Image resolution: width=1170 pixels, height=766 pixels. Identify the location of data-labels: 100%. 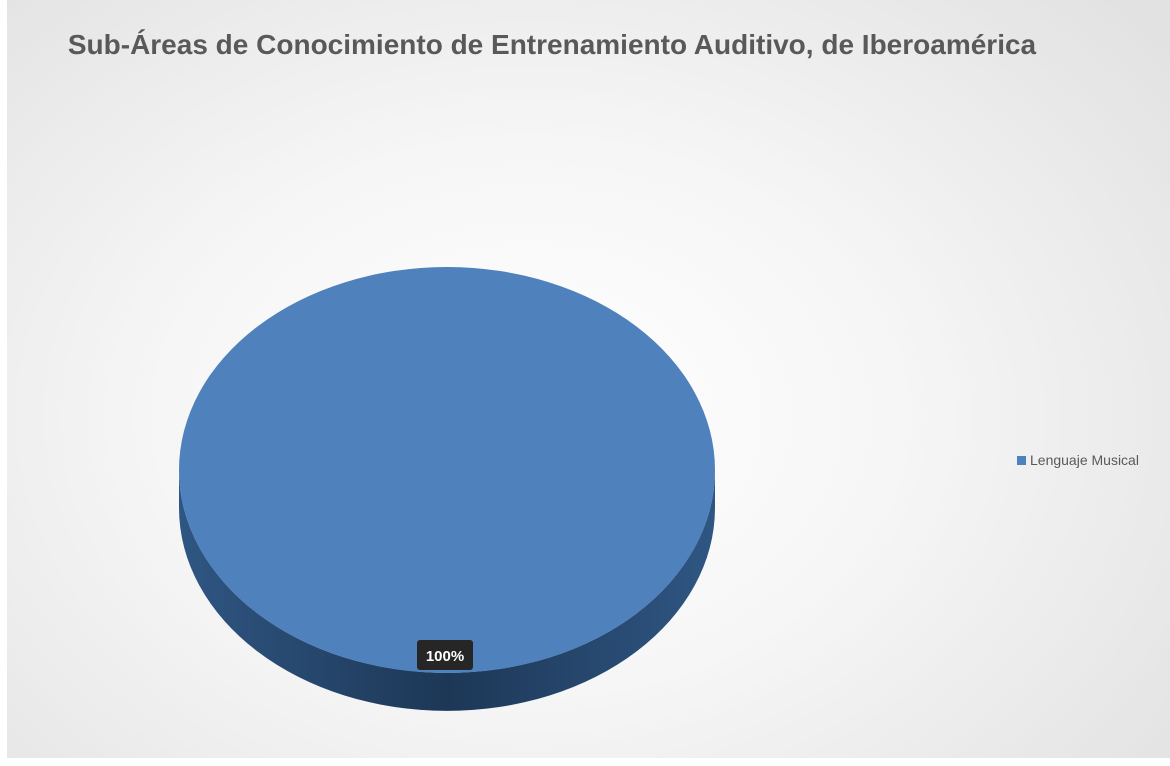
(445, 655).